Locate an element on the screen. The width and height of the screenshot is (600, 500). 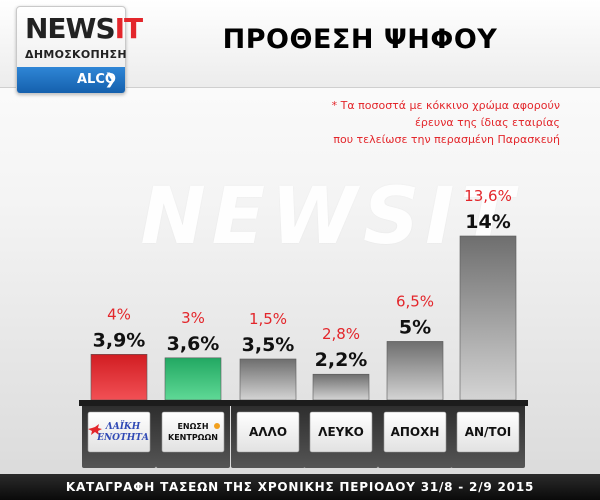
category-label: ΛΕΥΚΟ is located at coordinates (341, 432).